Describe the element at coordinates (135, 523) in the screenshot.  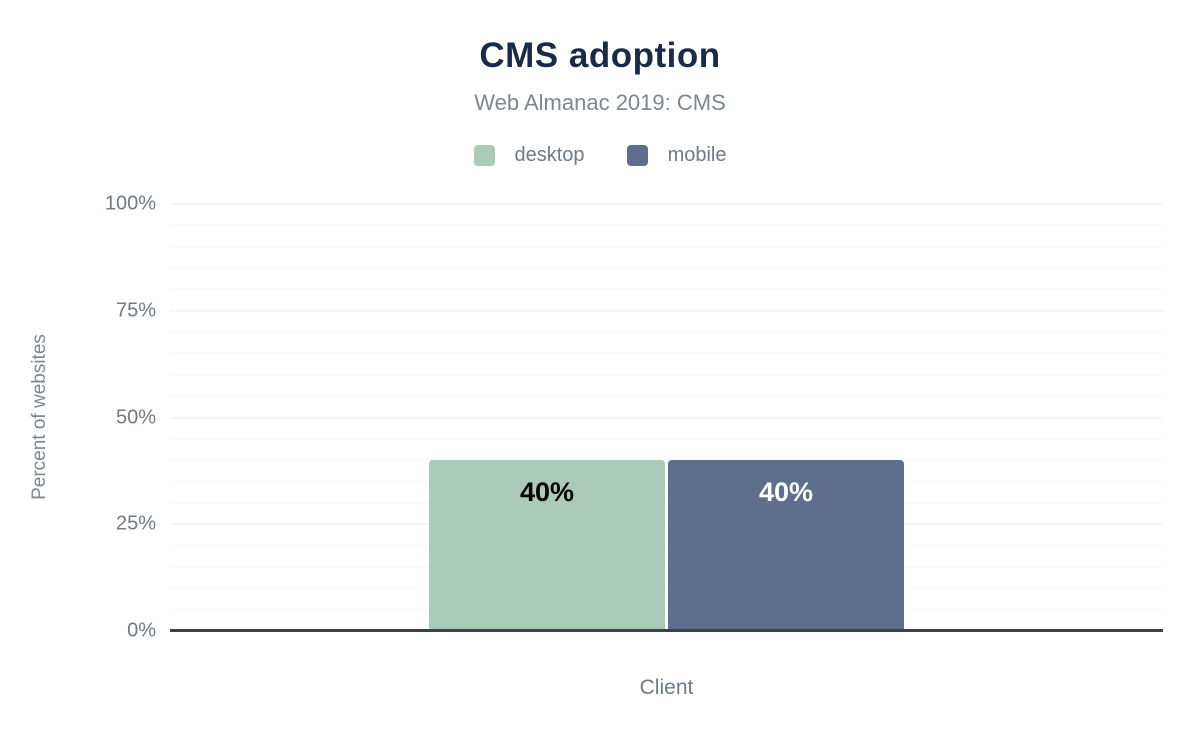
I see `y-tick-label-25: 25%` at that location.